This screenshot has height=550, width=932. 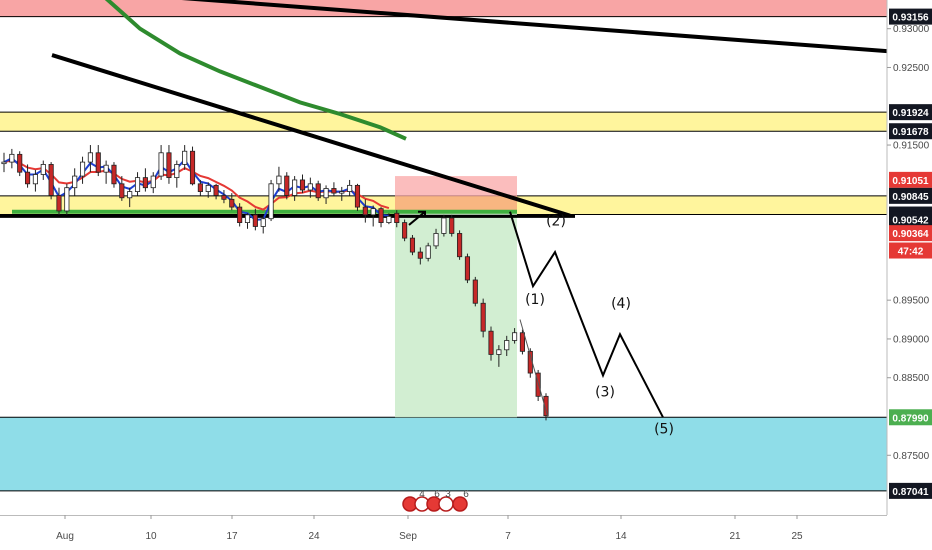 What do you see at coordinates (909, 275) in the screenshot?
I see `price-axis` at bounding box center [909, 275].